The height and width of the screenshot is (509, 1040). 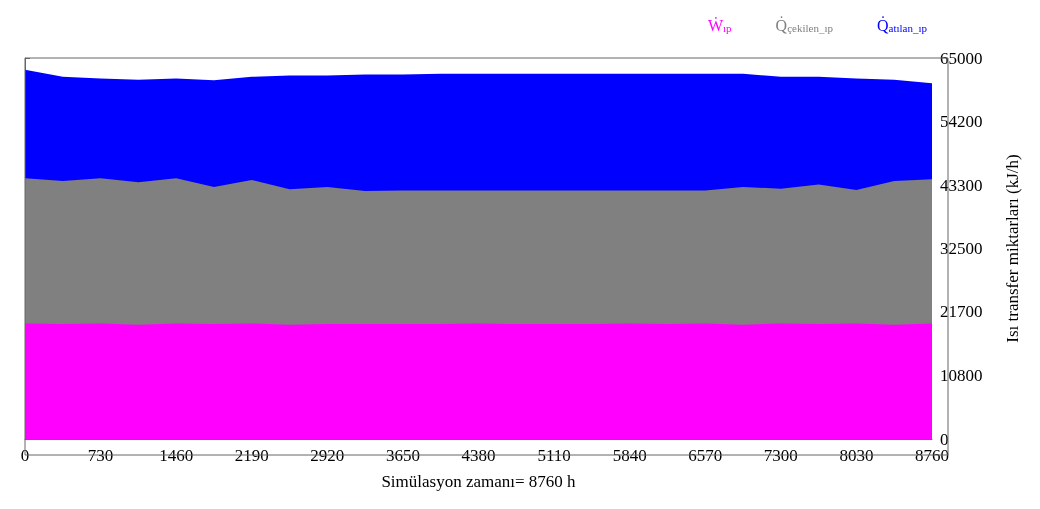 What do you see at coordinates (961, 312) in the screenshot?
I see `y-tick-label: 21700` at bounding box center [961, 312].